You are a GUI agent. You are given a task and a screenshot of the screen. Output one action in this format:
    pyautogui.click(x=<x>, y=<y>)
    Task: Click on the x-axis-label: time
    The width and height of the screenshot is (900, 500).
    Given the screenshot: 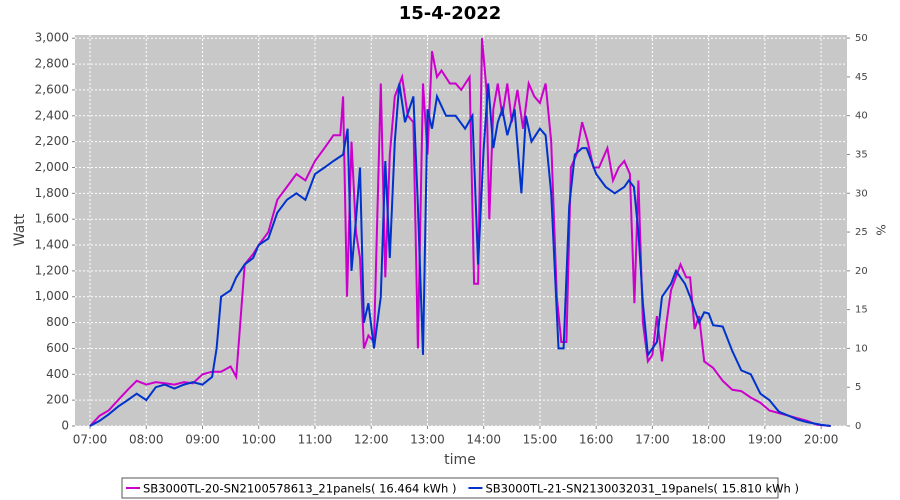 What is the action you would take?
    pyautogui.click(x=460, y=460)
    